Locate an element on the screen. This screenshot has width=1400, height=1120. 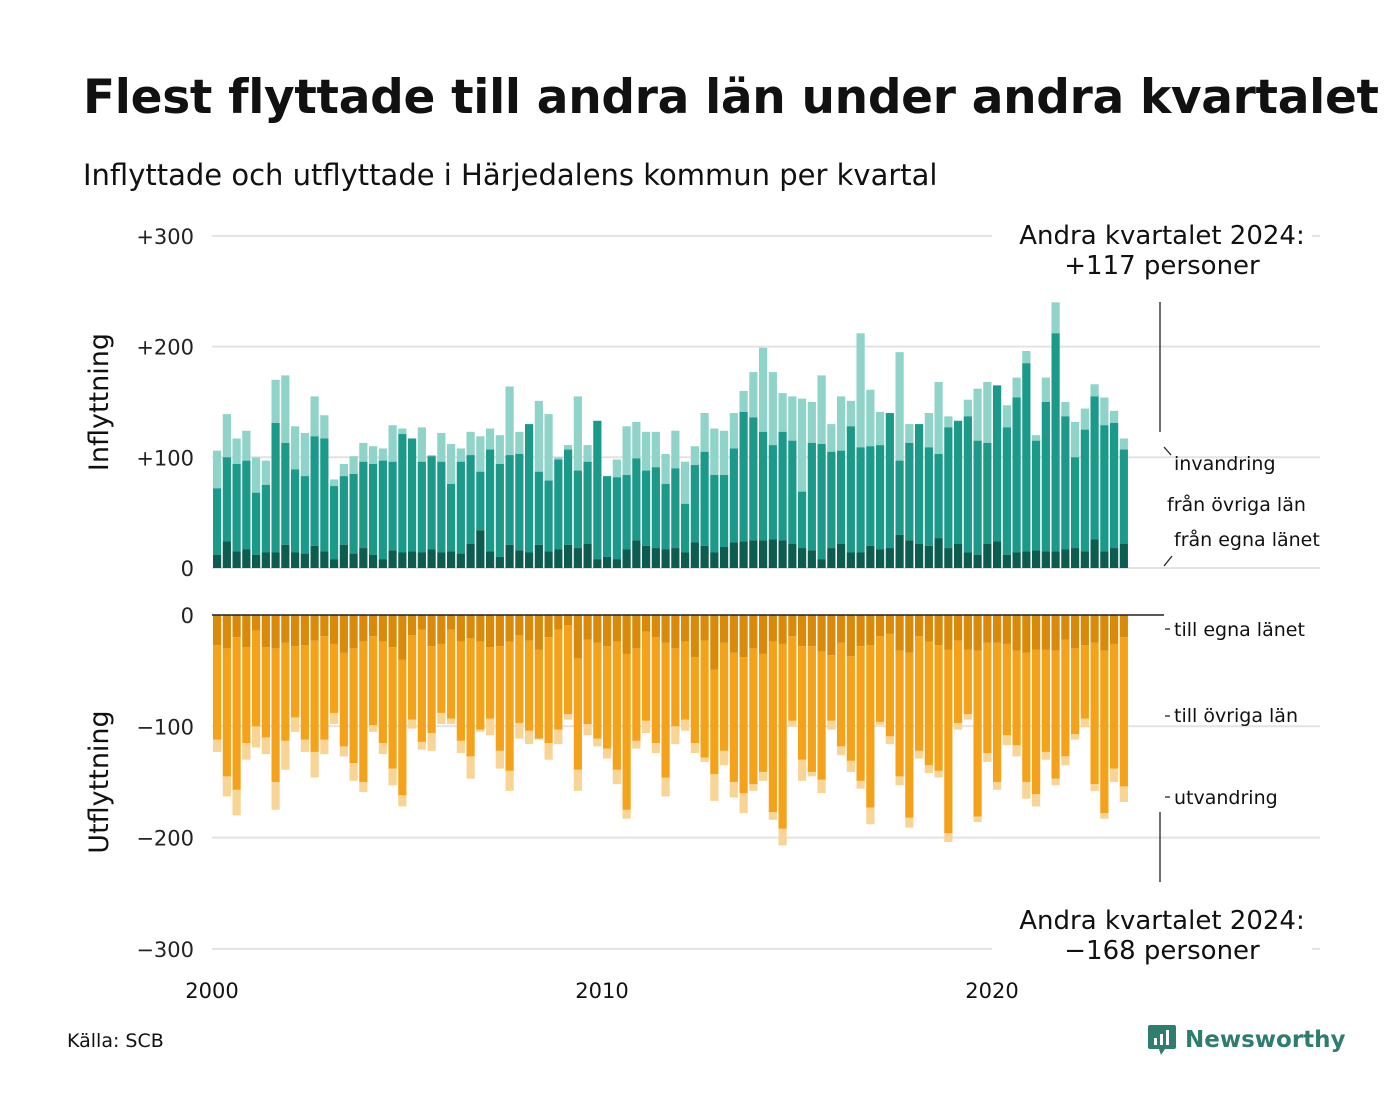
annotation-inflow-line2: +117 personer is located at coordinates (1162, 266).